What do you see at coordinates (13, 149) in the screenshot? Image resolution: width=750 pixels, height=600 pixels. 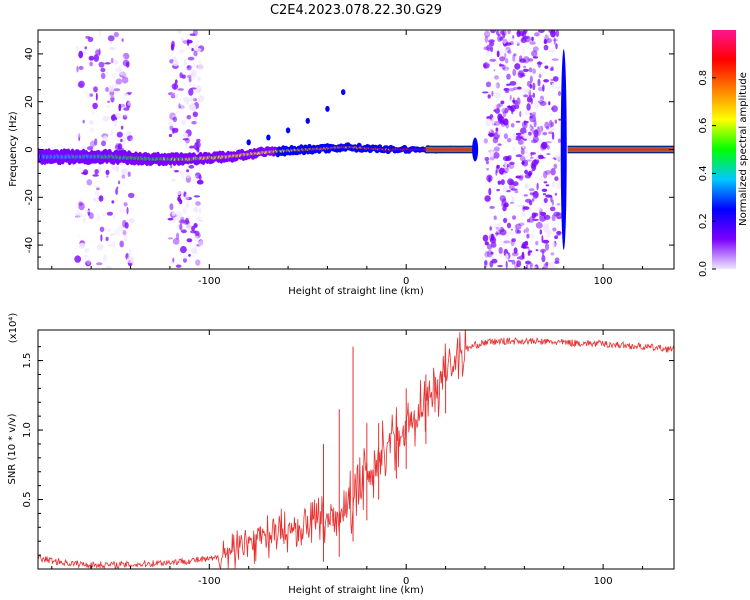 I see `spectrogram-y-label: Frequency (Hz)` at bounding box center [13, 149].